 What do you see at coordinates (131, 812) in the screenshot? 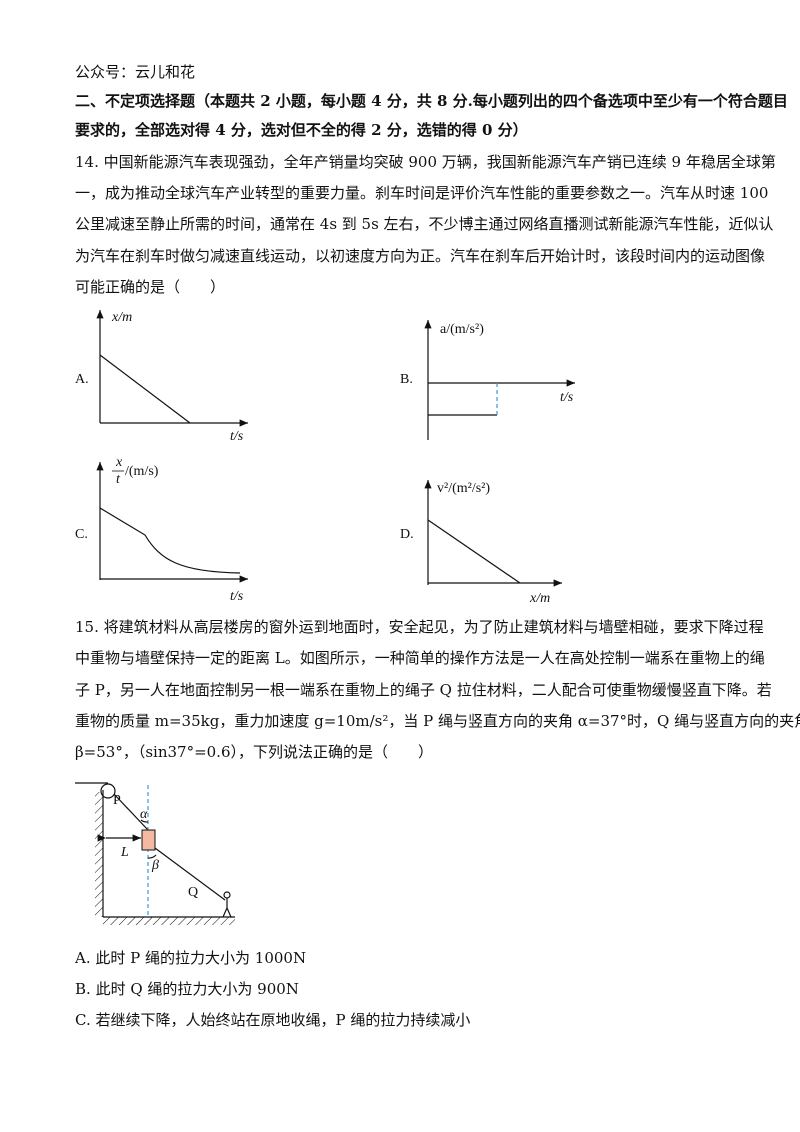
I see `rope-p` at bounding box center [131, 812].